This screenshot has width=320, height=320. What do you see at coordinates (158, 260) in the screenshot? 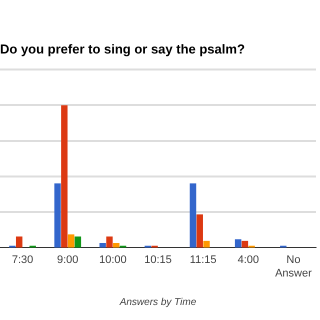
I see `x-tick-label: 10:15` at bounding box center [158, 260].